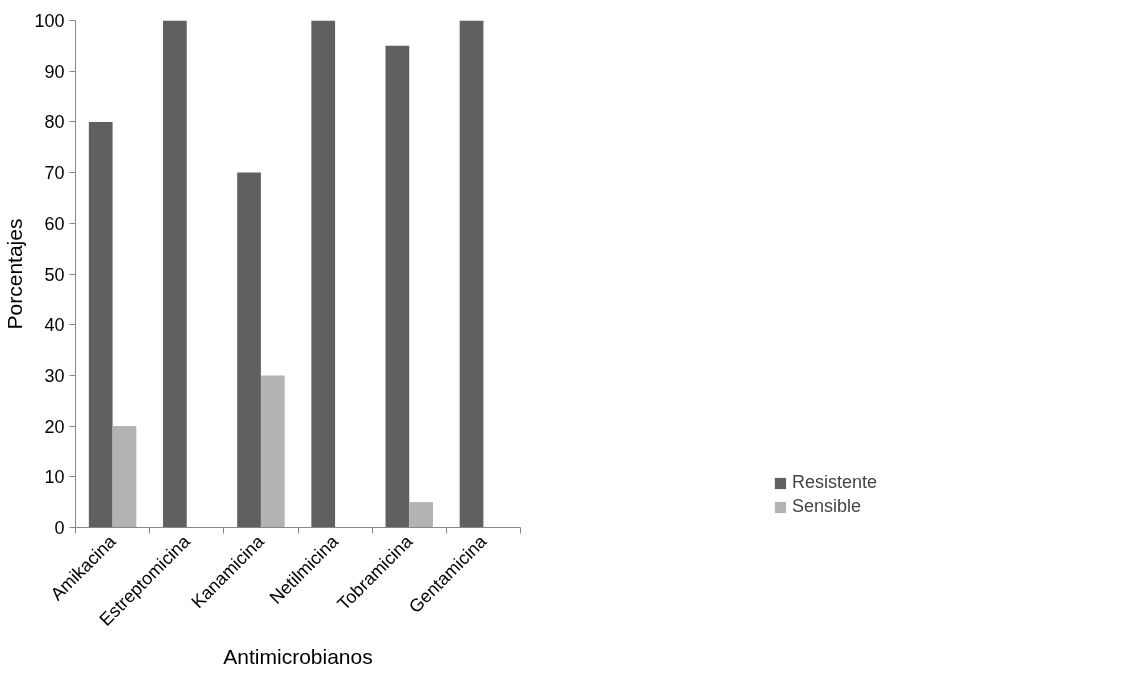 This screenshot has width=1136, height=679. What do you see at coordinates (49, 21) in the screenshot?
I see `y-tick-label: 100` at bounding box center [49, 21].